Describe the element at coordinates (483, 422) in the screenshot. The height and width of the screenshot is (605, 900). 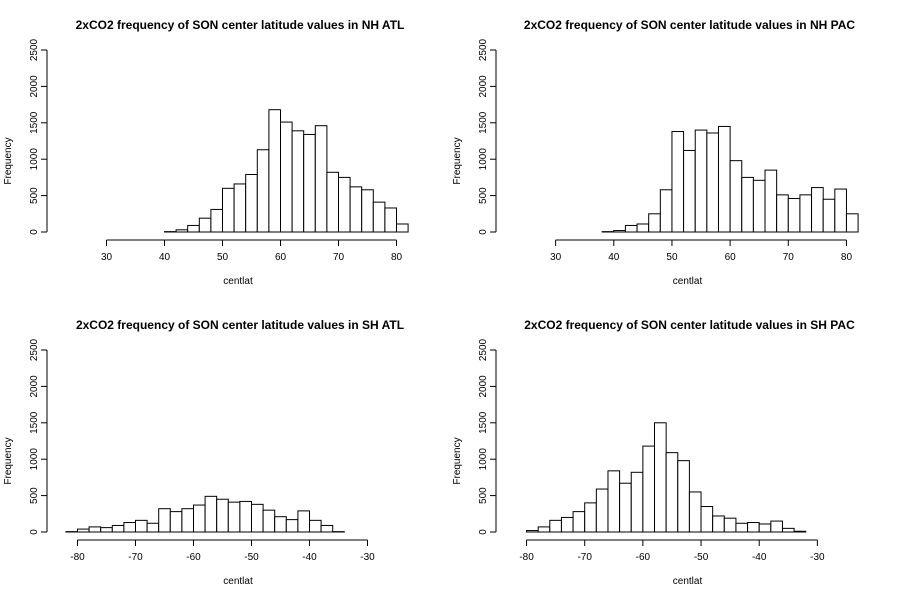
I see `y-tick-label: 1500` at that location.